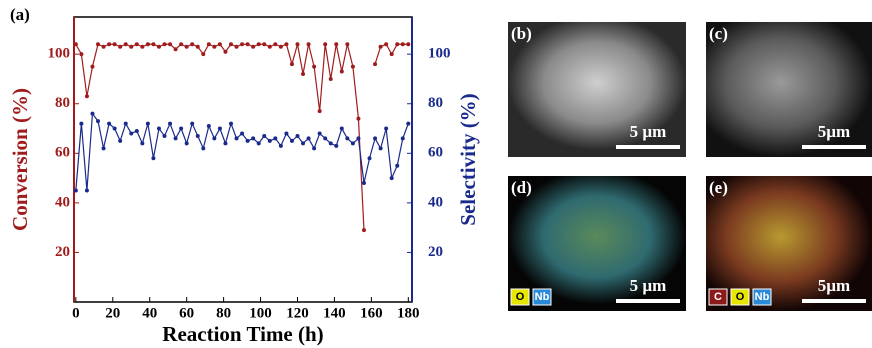  I want to click on x-tick-label: 20, so click(112, 313).